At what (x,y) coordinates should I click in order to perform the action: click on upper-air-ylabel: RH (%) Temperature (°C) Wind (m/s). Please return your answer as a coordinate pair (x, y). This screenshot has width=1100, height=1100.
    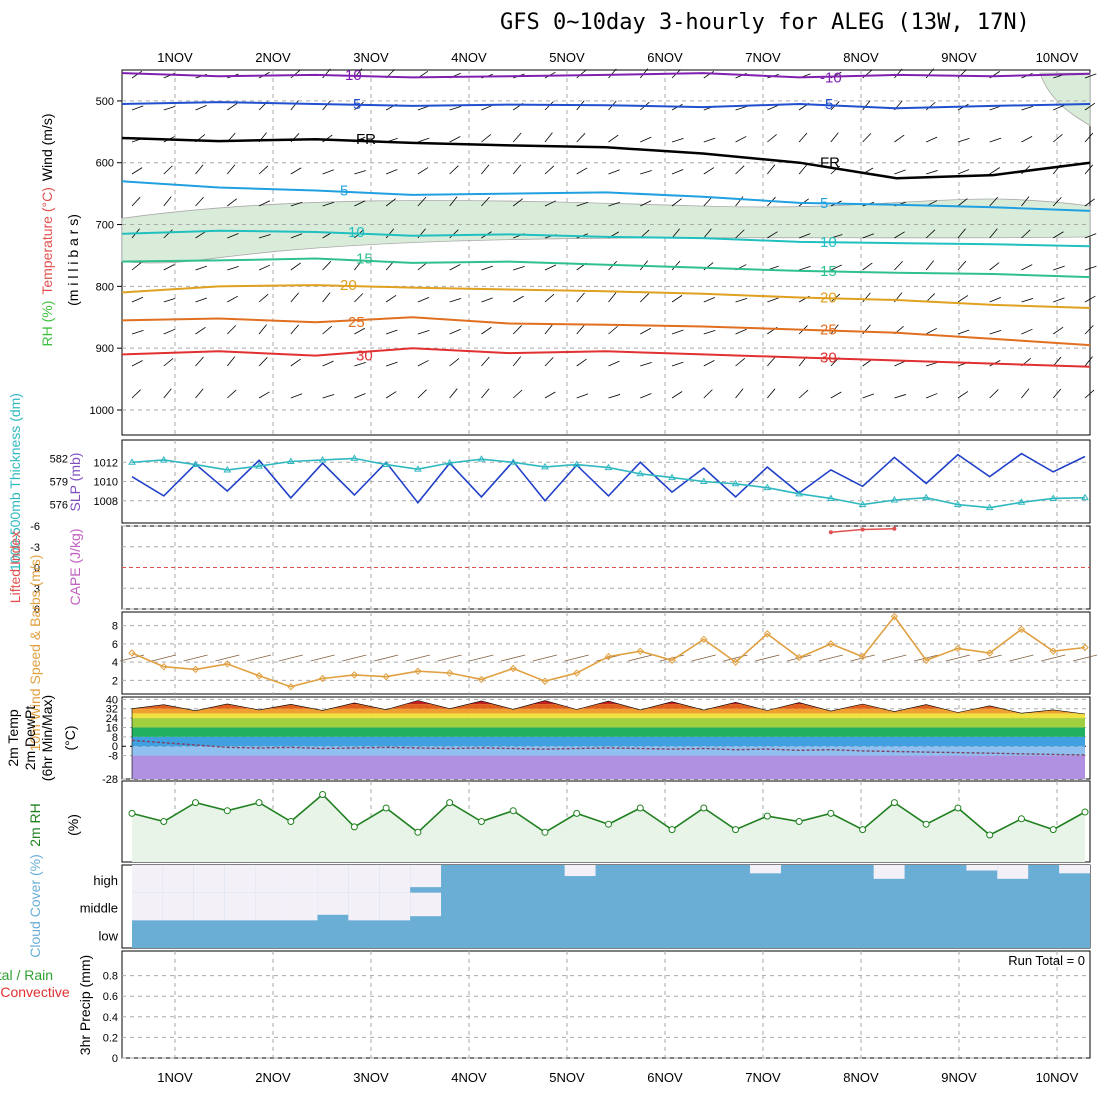
    Looking at the image, I should click on (47, 229).